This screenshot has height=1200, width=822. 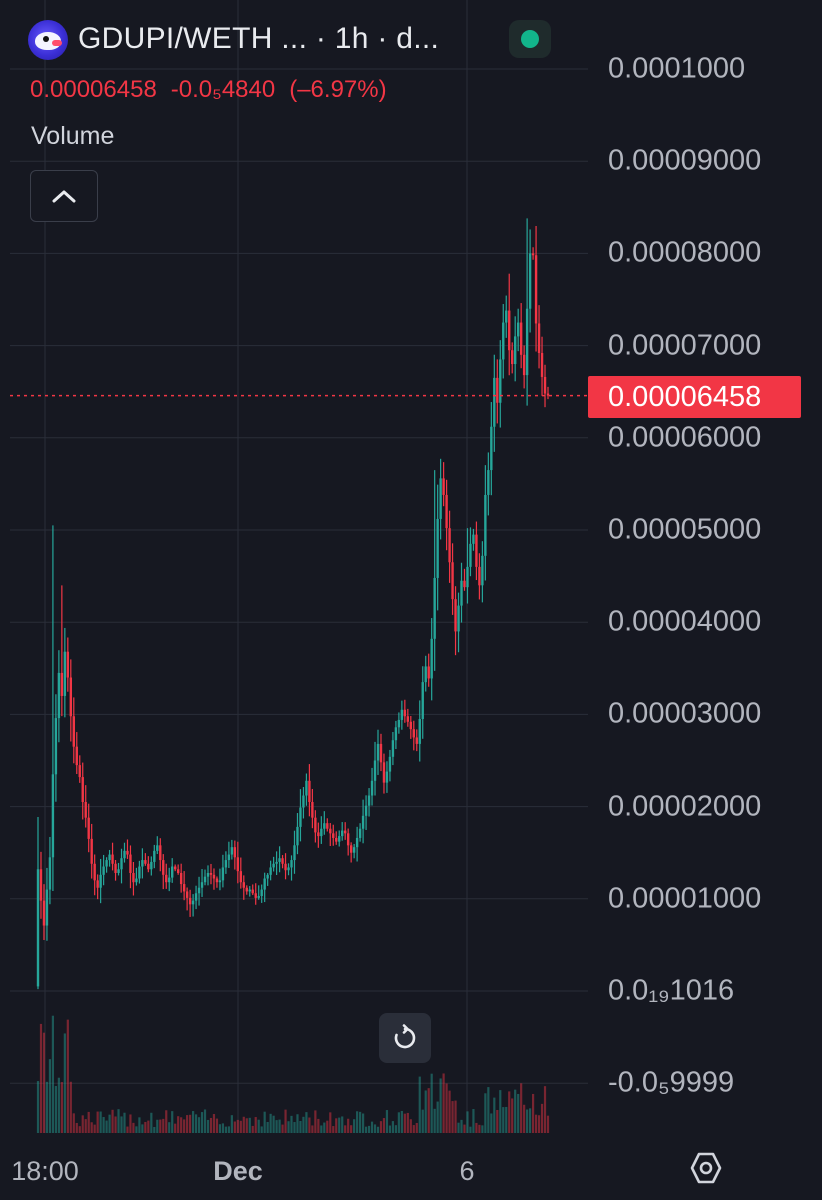 I want to click on collapse-legend-button, so click(x=64, y=196).